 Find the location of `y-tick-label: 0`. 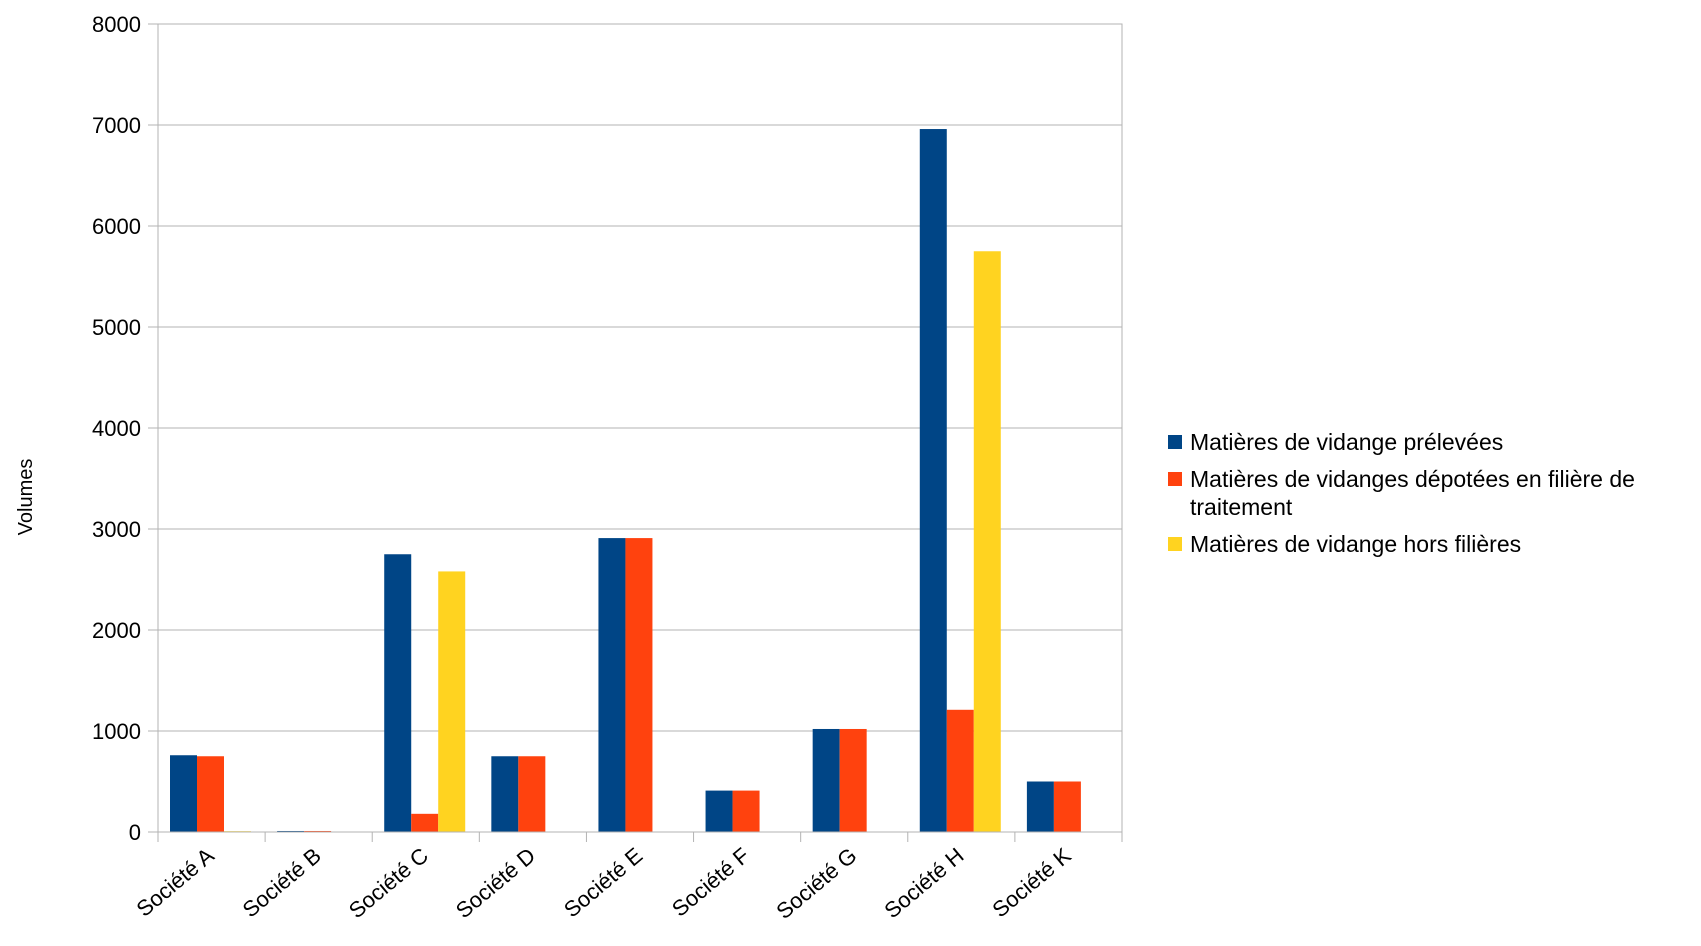

y-tick-label: 0 is located at coordinates (135, 832).